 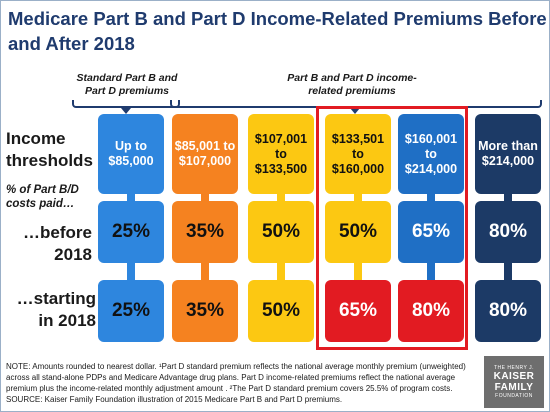 I want to click on brace-income-related-tip, so click(x=355, y=111).